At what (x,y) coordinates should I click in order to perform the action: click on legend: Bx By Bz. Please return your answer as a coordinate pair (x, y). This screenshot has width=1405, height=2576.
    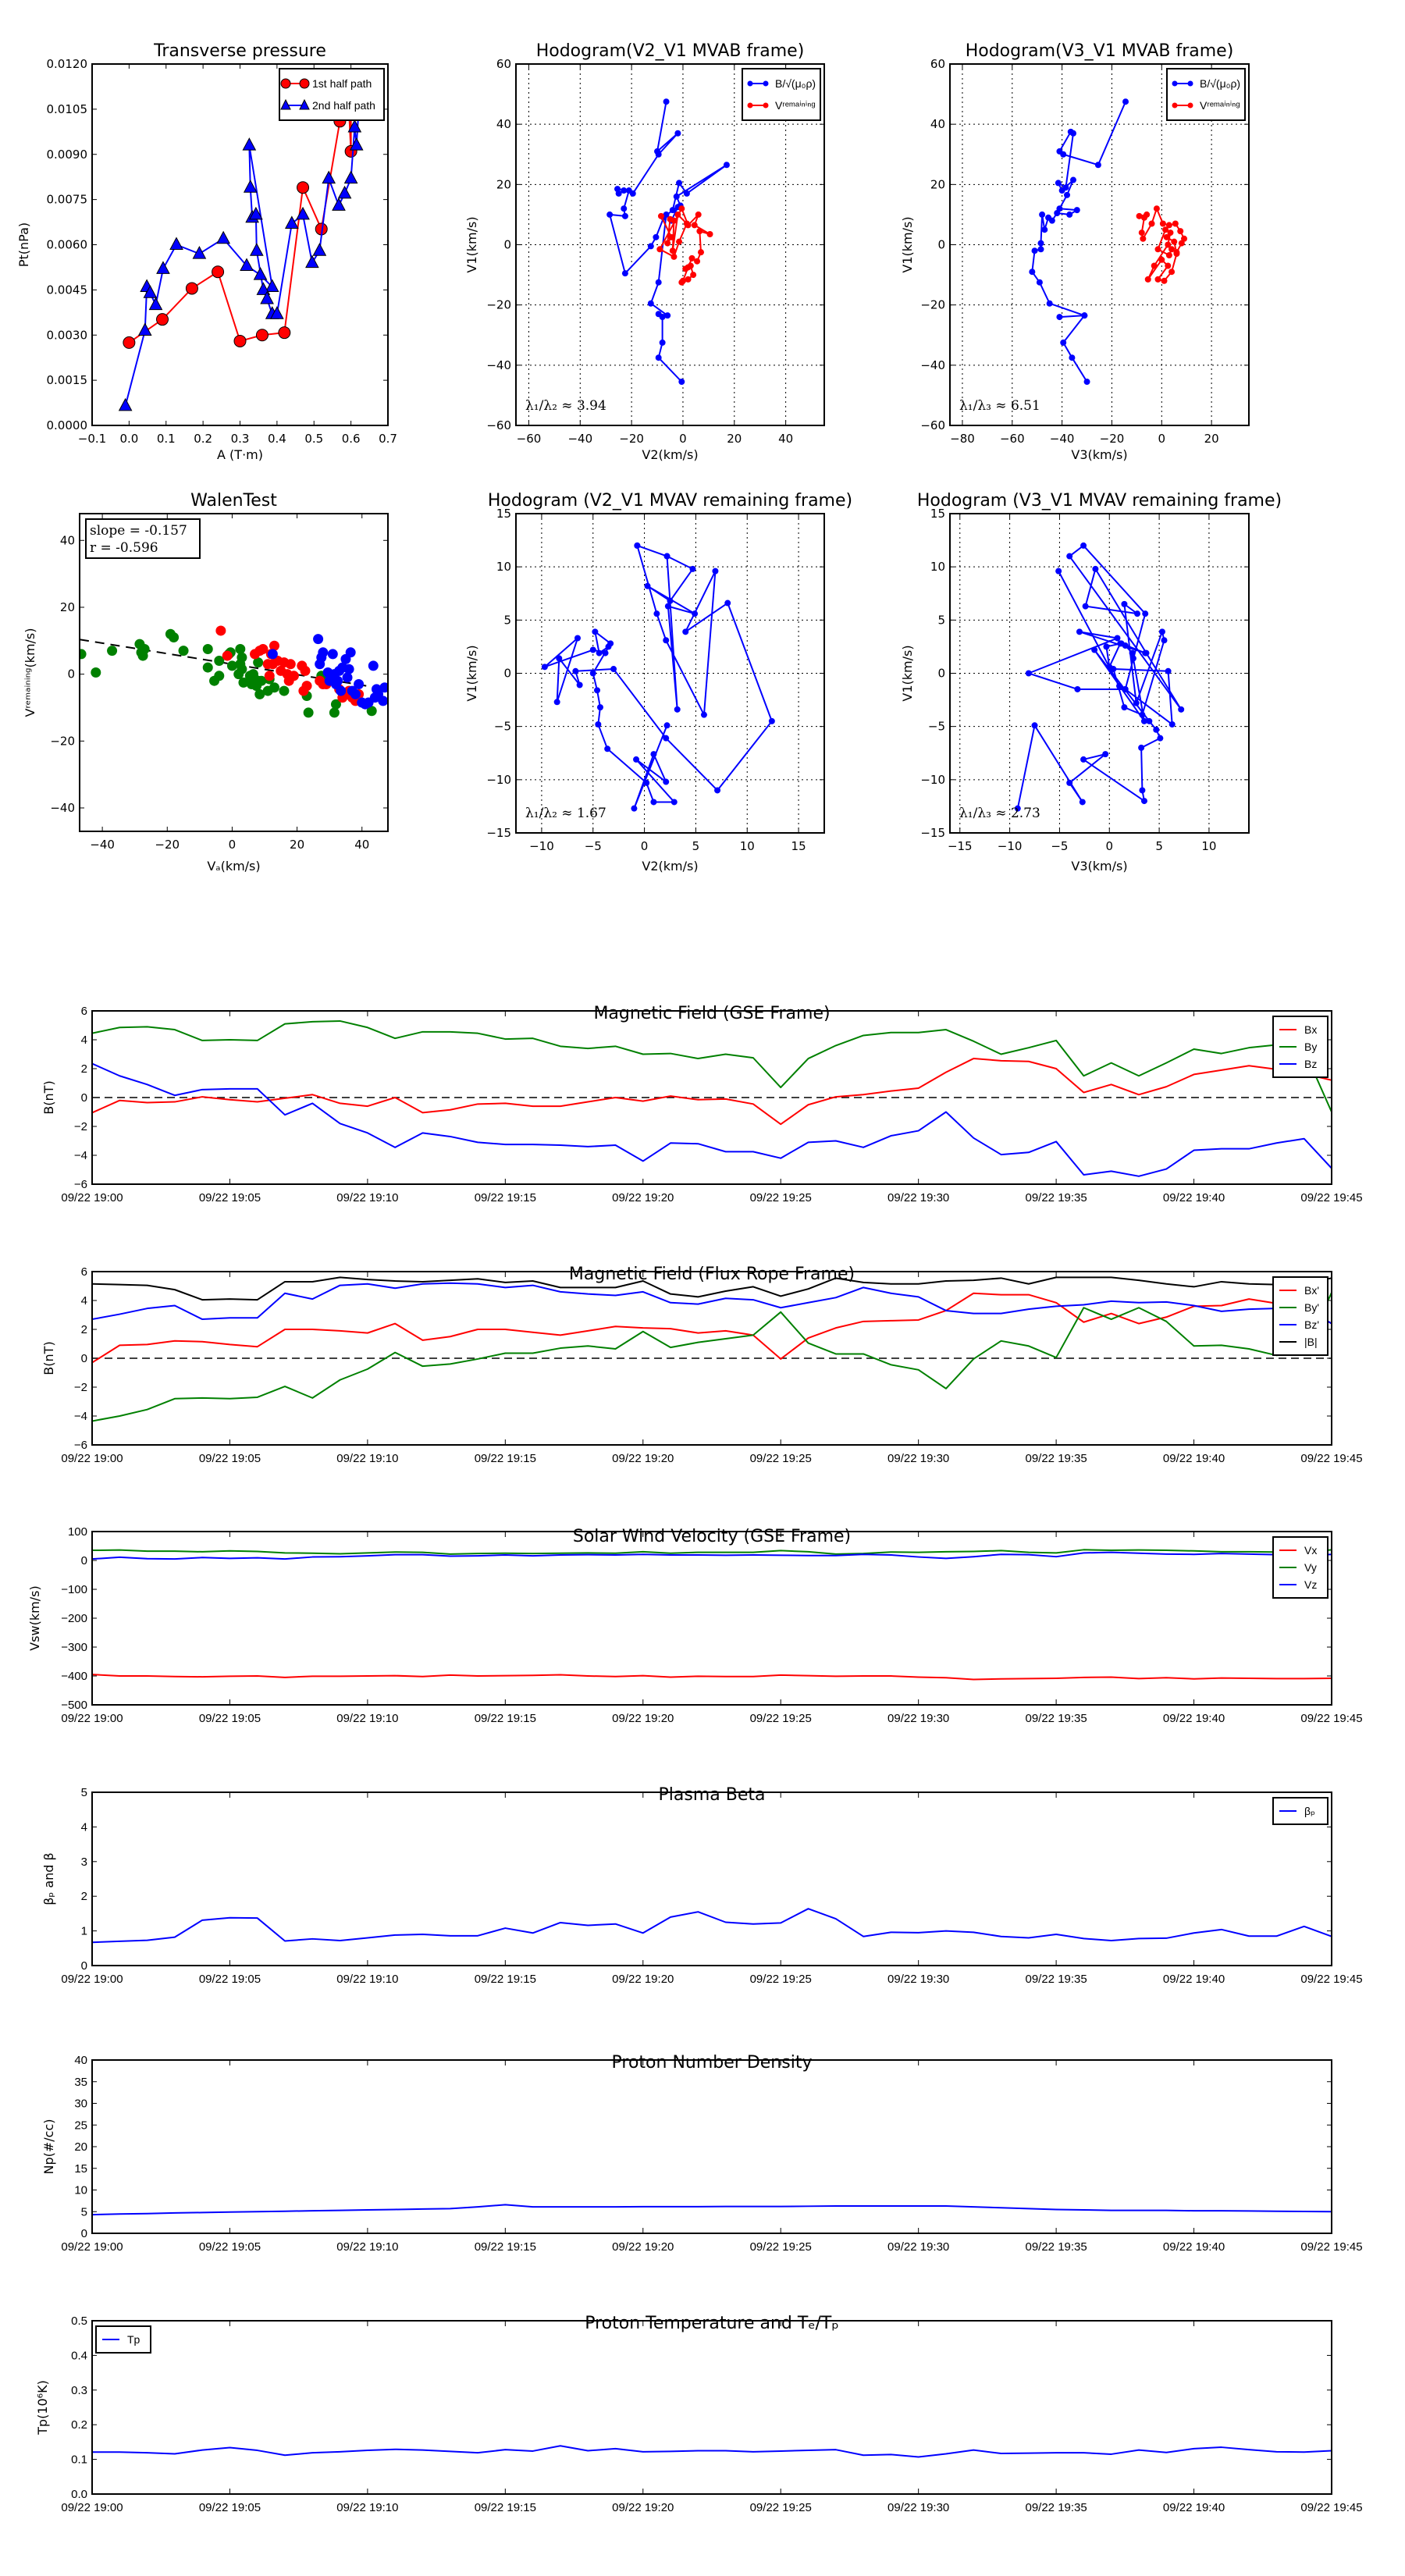
    Looking at the image, I should click on (1300, 1047).